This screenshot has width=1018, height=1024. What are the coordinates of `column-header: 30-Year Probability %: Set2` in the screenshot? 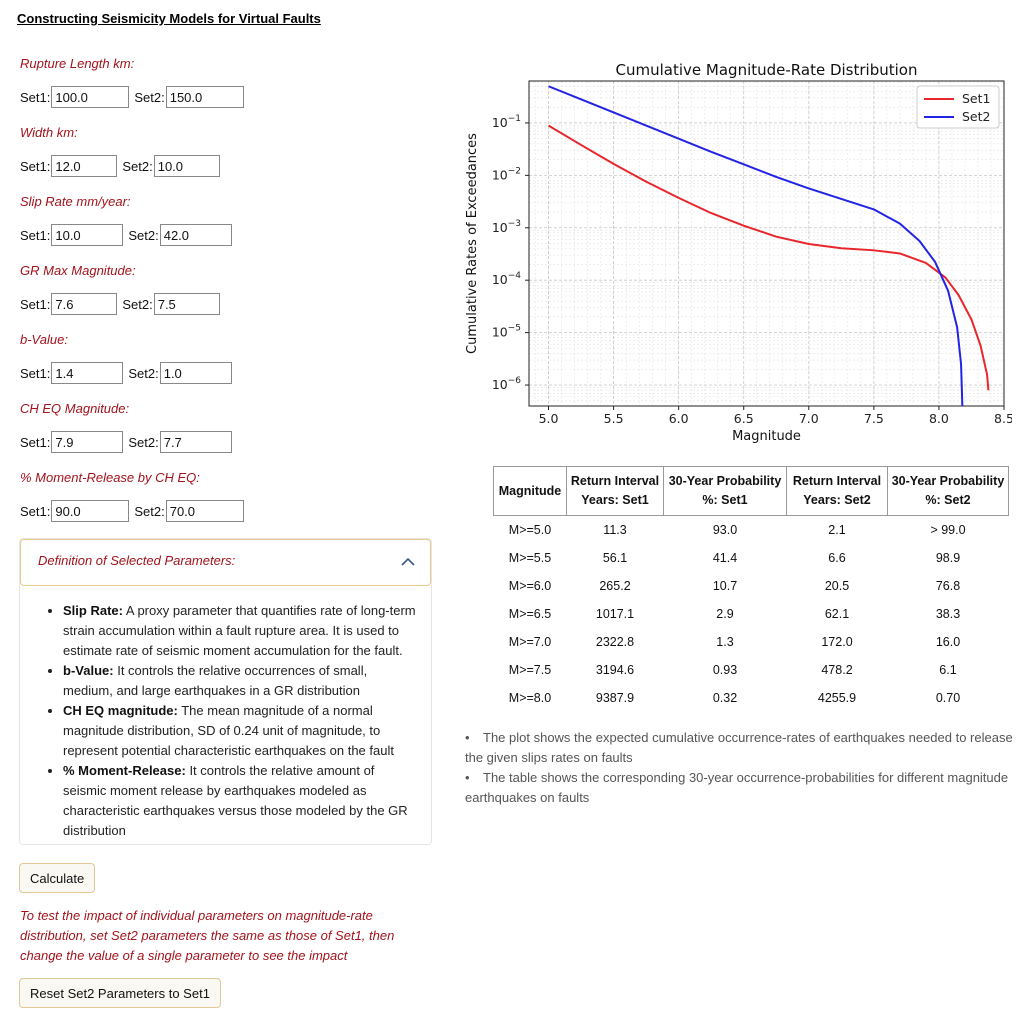 It's located at (948, 491).